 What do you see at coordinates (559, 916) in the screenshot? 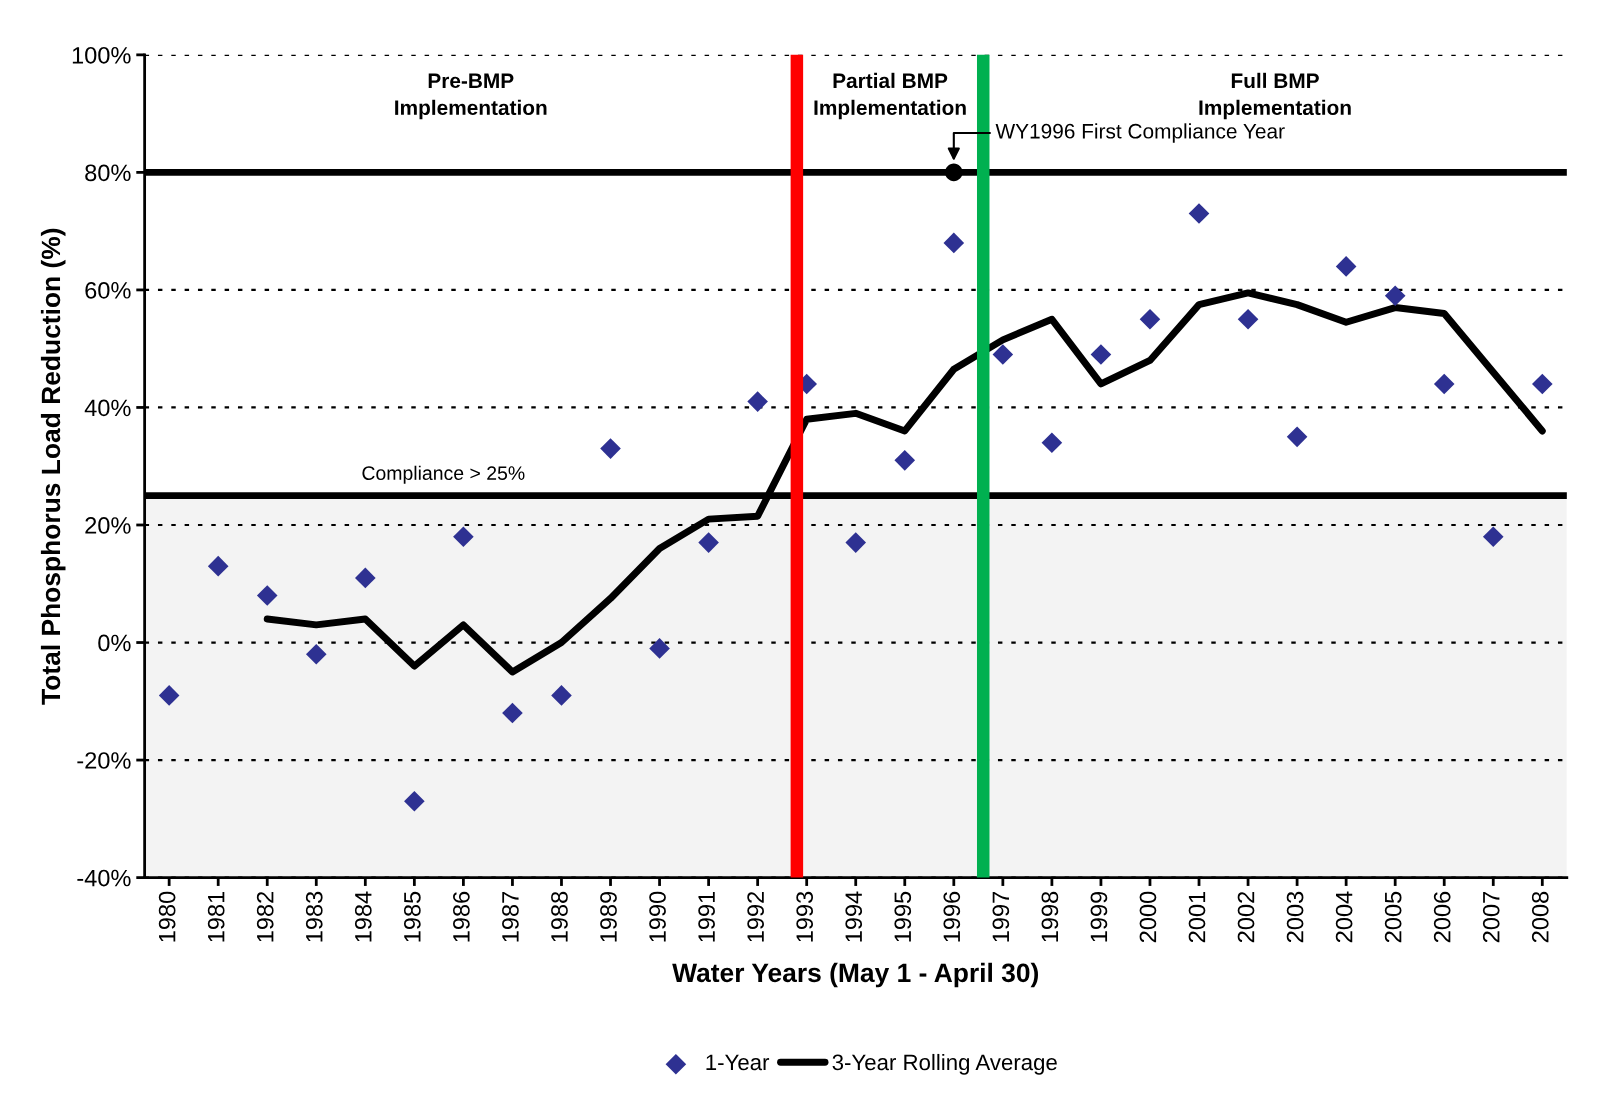
I see `x-tick-label: 1988` at bounding box center [559, 916].